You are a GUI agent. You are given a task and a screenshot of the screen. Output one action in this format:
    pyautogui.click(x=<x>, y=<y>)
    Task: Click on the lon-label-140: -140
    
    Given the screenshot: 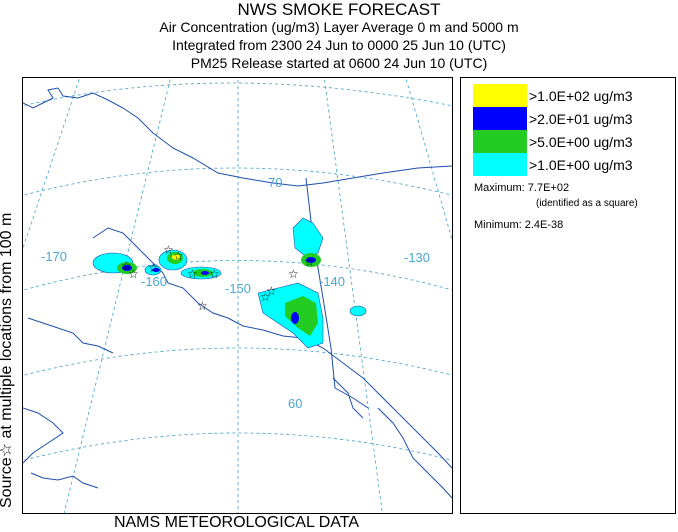 What is the action you would take?
    pyautogui.click(x=332, y=281)
    